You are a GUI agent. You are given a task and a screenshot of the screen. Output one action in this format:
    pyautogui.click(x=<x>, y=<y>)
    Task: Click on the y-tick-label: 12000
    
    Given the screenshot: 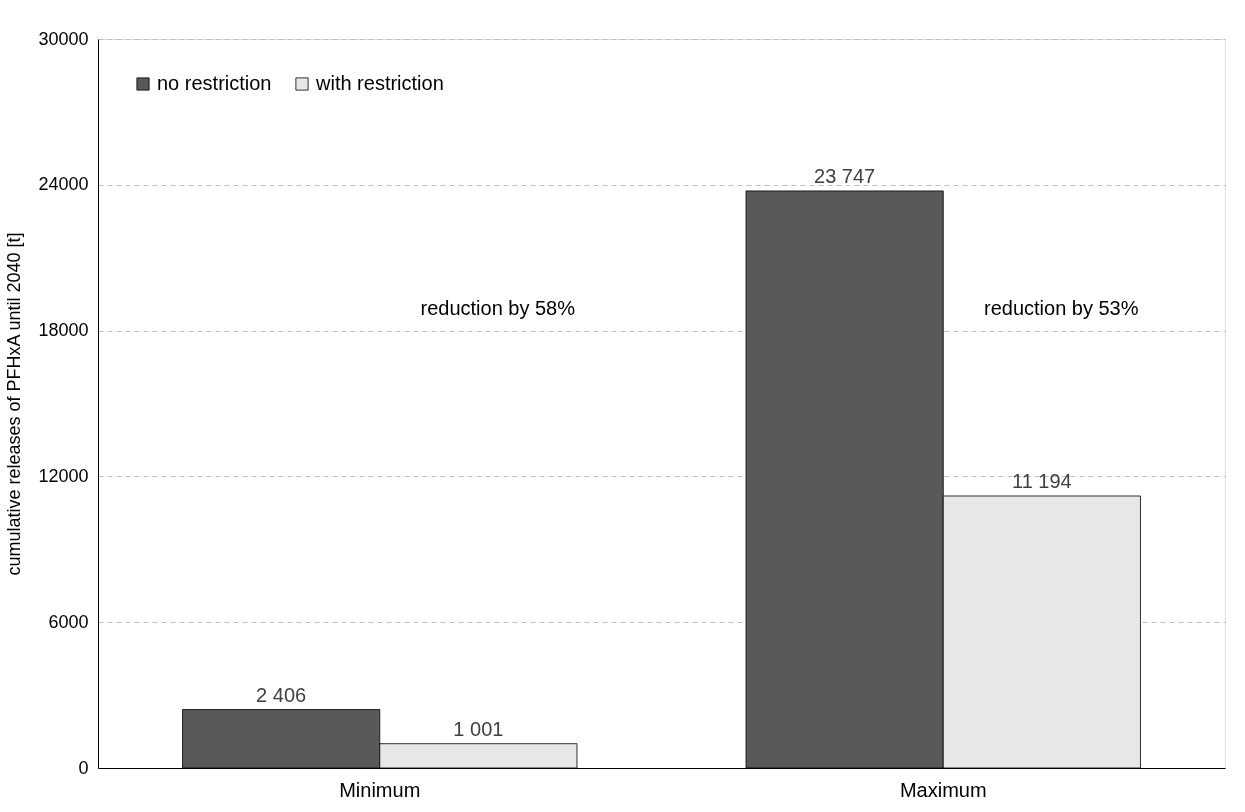 What is the action you would take?
    pyautogui.click(x=63, y=475)
    